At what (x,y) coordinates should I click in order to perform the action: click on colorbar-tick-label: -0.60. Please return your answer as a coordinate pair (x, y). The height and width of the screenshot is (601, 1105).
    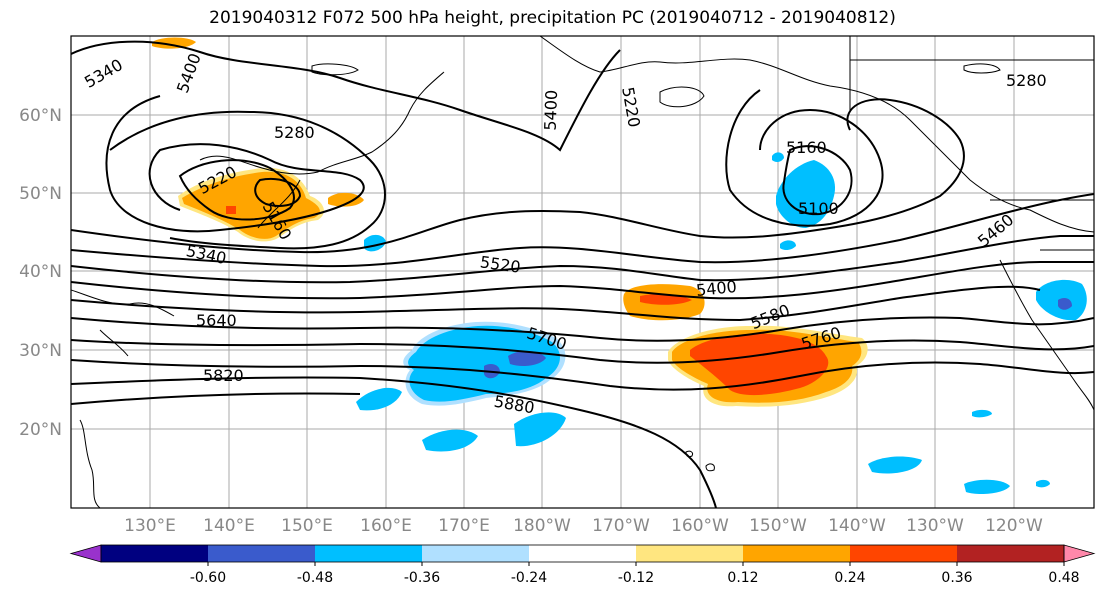
    Looking at the image, I should click on (208, 578).